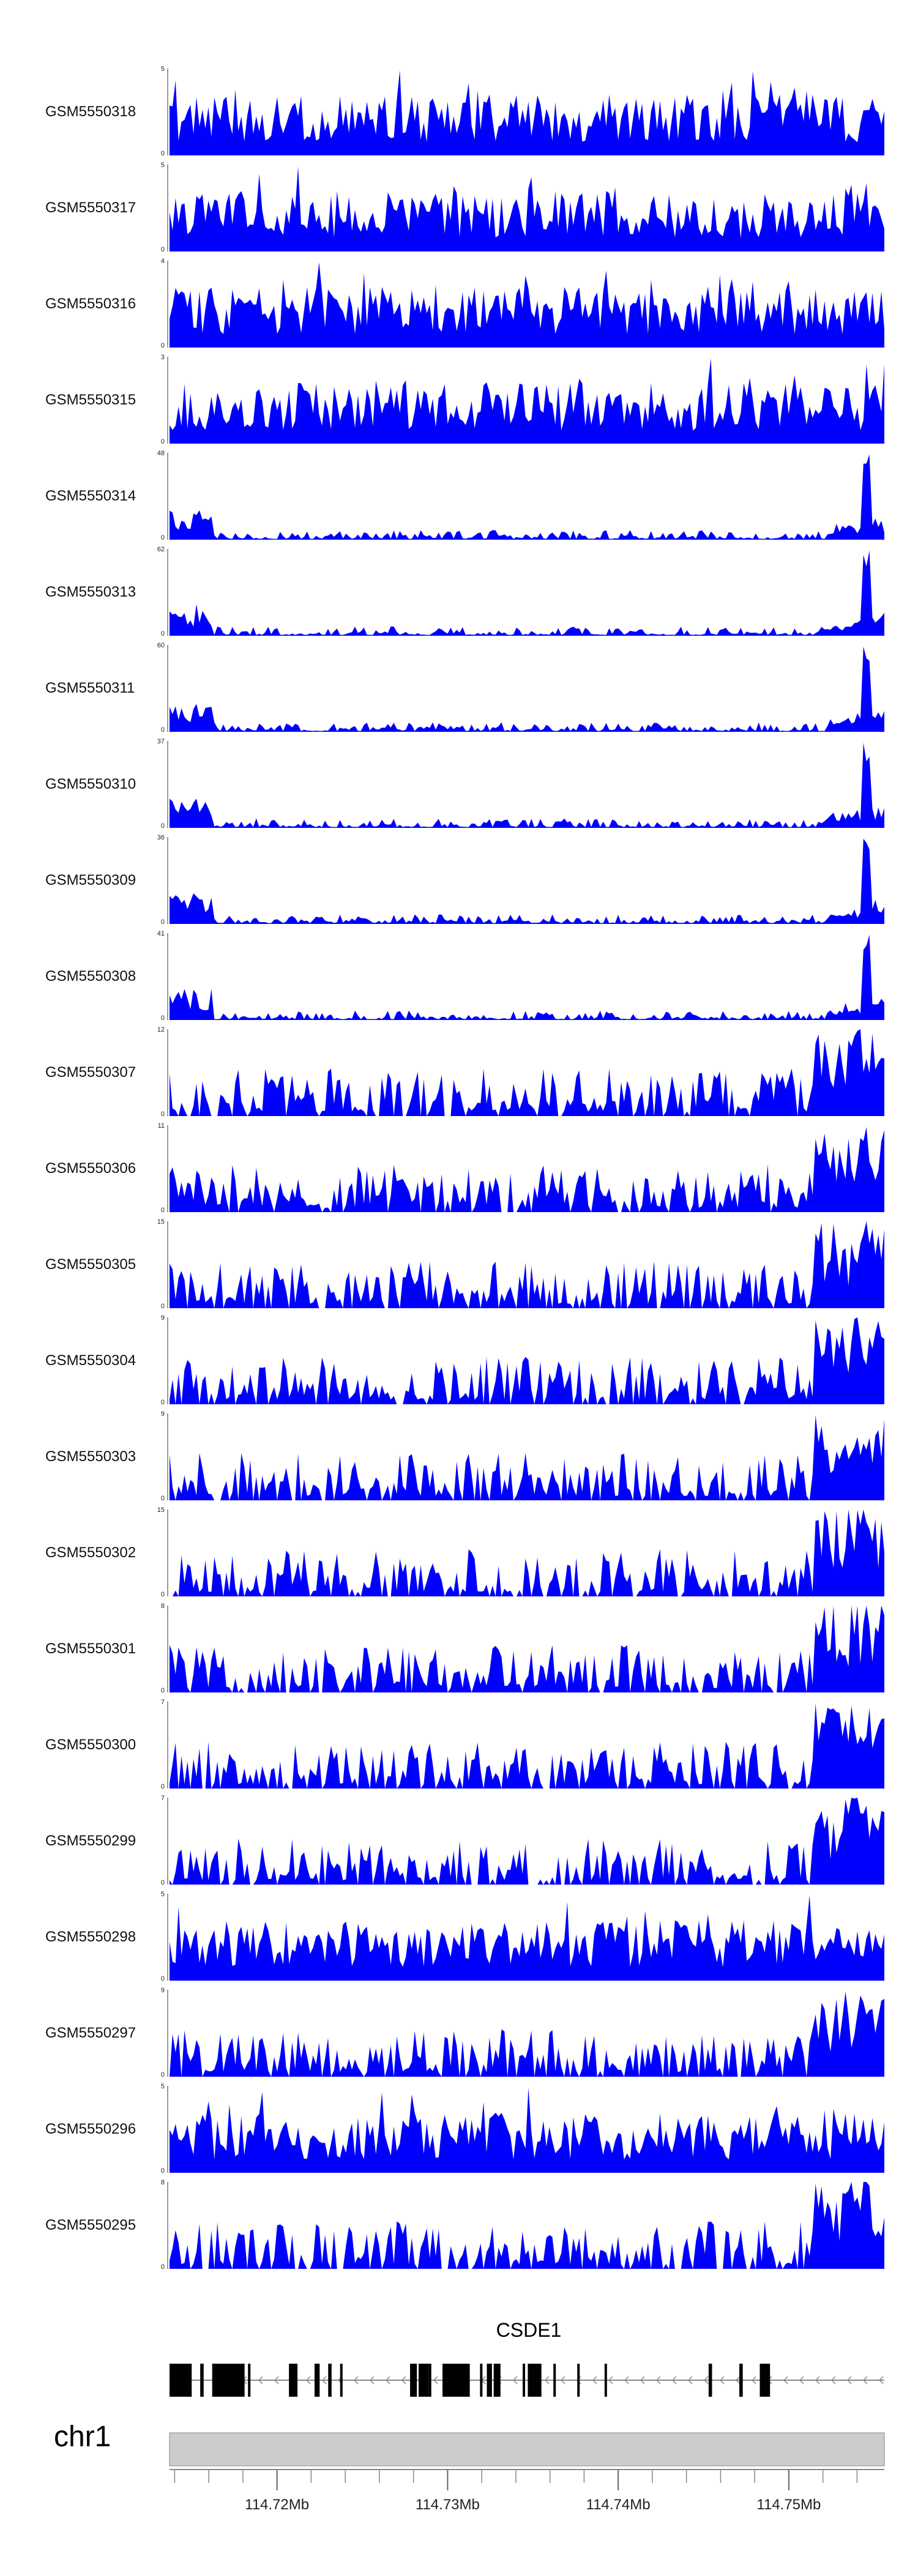  Describe the element at coordinates (527, 1264) in the screenshot. I see `coverage-area-GSM5550305` at that location.